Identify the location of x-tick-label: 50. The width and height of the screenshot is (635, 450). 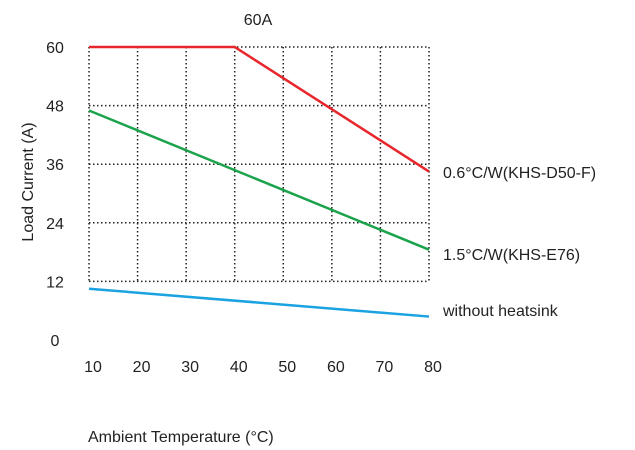
(287, 367).